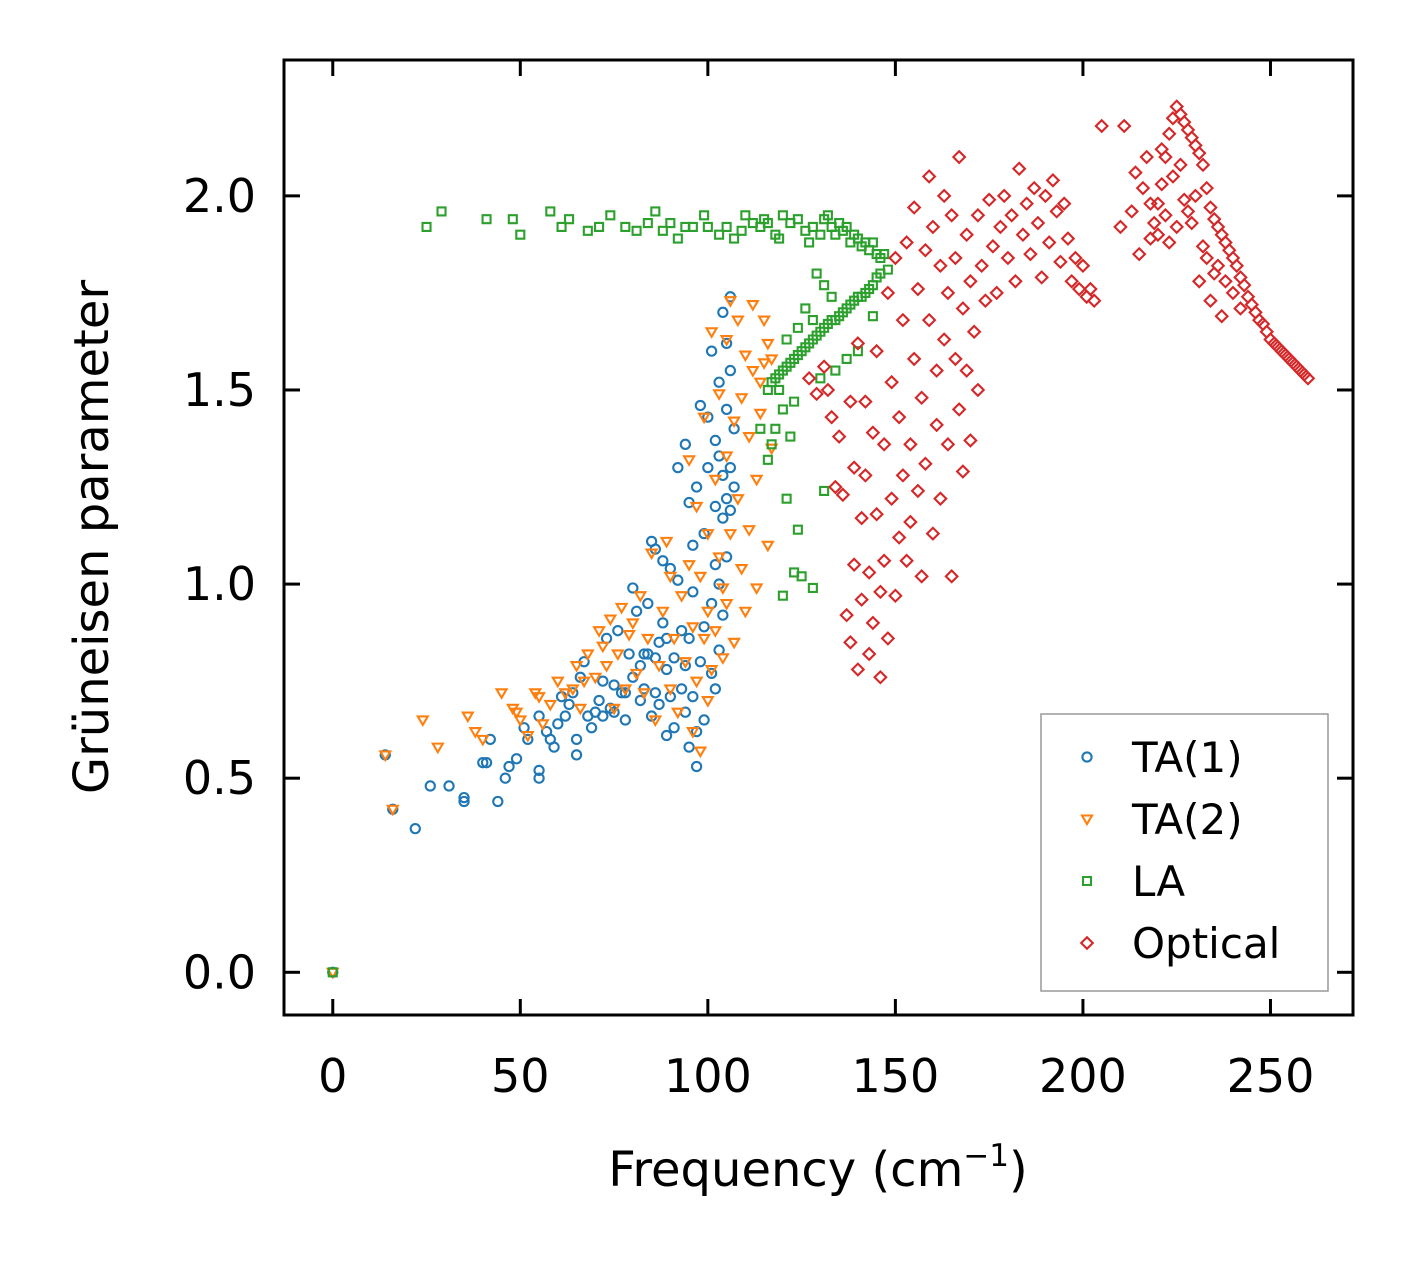  Describe the element at coordinates (741, 399) in the screenshot. I see `point-TA(2)-81` at that location.